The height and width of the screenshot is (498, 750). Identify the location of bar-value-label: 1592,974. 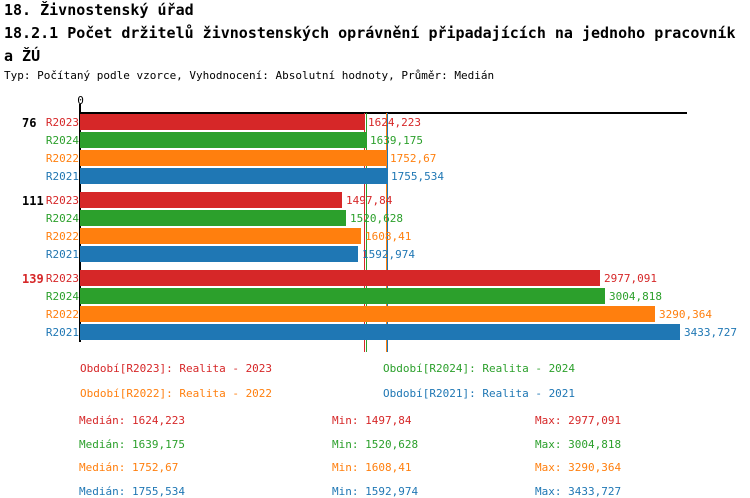
(388, 254).